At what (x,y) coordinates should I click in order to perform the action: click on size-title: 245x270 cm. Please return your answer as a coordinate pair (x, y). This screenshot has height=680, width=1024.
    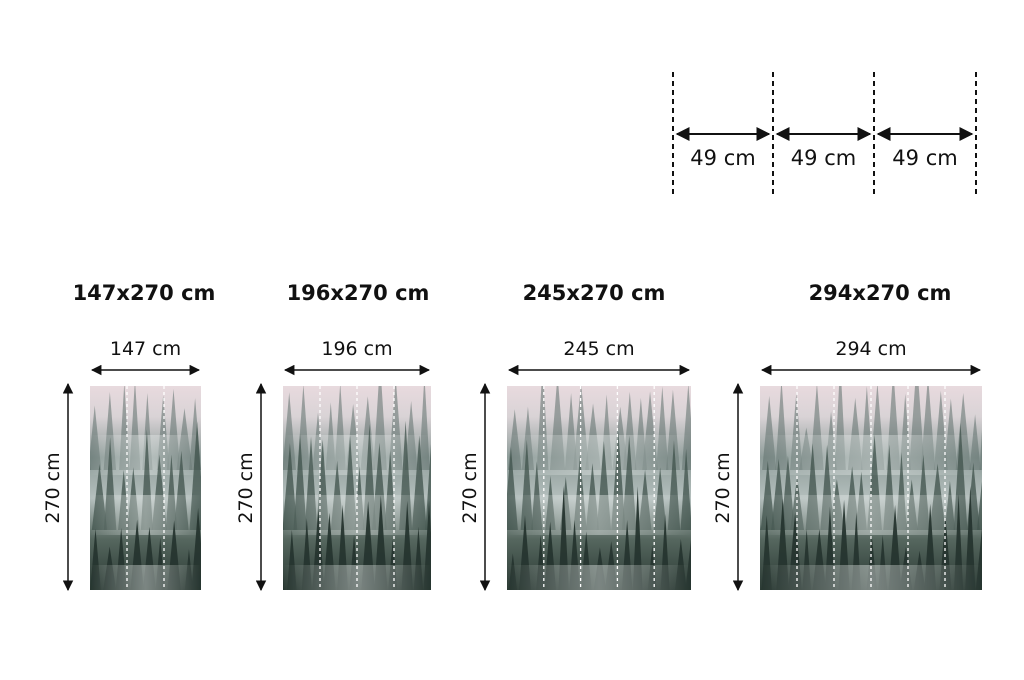
    Looking at the image, I should click on (594, 293).